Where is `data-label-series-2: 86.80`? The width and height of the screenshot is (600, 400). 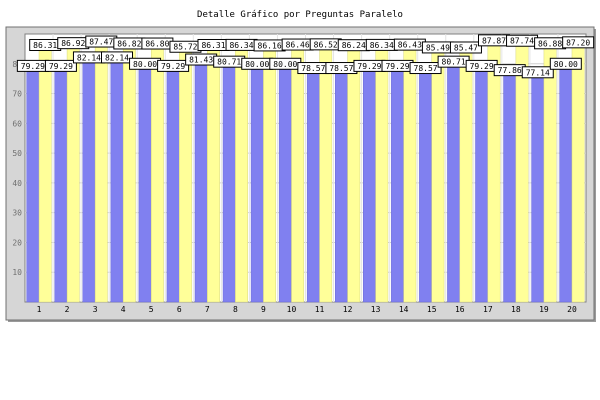 data-label-series-2: 86.80 is located at coordinates (157, 44).